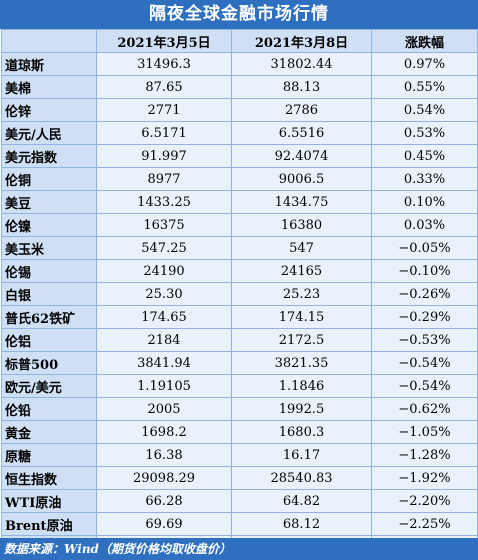 The height and width of the screenshot is (560, 478). Describe the element at coordinates (164, 202) in the screenshot. I see `price-day-1: 1433.25` at that location.